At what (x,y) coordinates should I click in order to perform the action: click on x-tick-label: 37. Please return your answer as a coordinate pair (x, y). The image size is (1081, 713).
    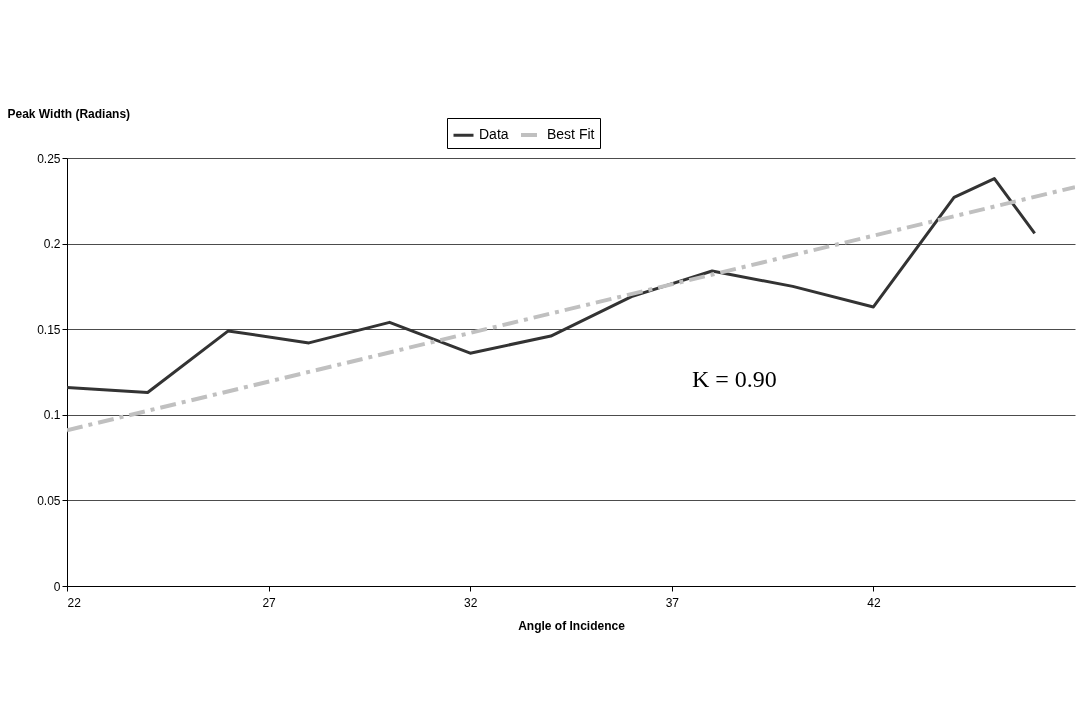
    Looking at the image, I should click on (672, 602).